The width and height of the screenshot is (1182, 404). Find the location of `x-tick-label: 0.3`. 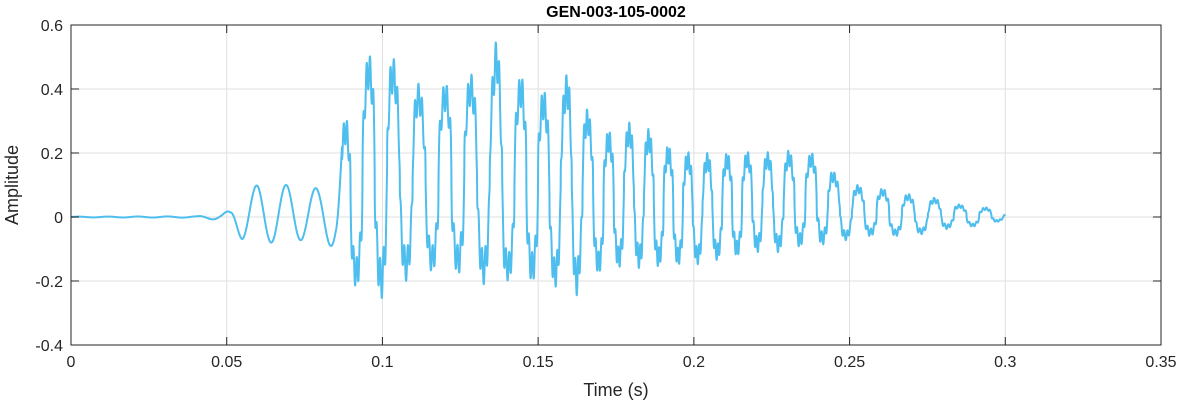

x-tick-label: 0.3 is located at coordinates (1005, 362).